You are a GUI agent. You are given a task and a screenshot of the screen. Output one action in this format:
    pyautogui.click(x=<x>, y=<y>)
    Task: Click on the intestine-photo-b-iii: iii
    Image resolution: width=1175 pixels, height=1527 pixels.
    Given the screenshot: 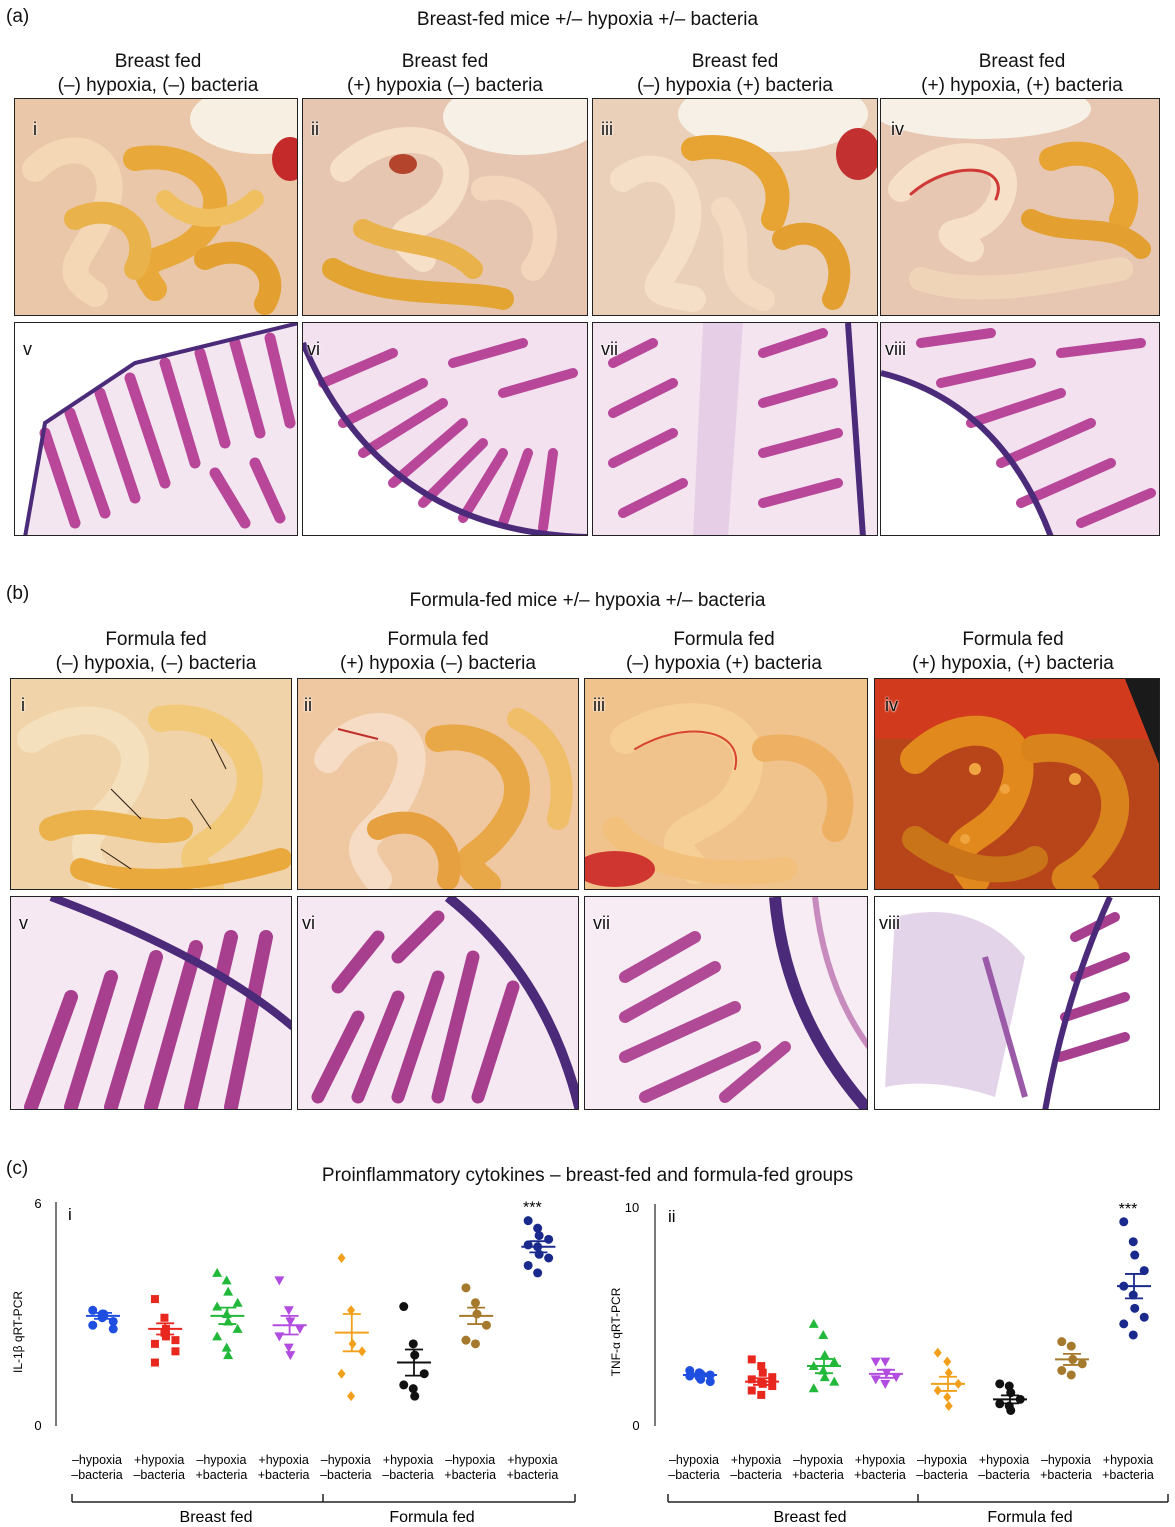 What is the action you would take?
    pyautogui.click(x=726, y=784)
    